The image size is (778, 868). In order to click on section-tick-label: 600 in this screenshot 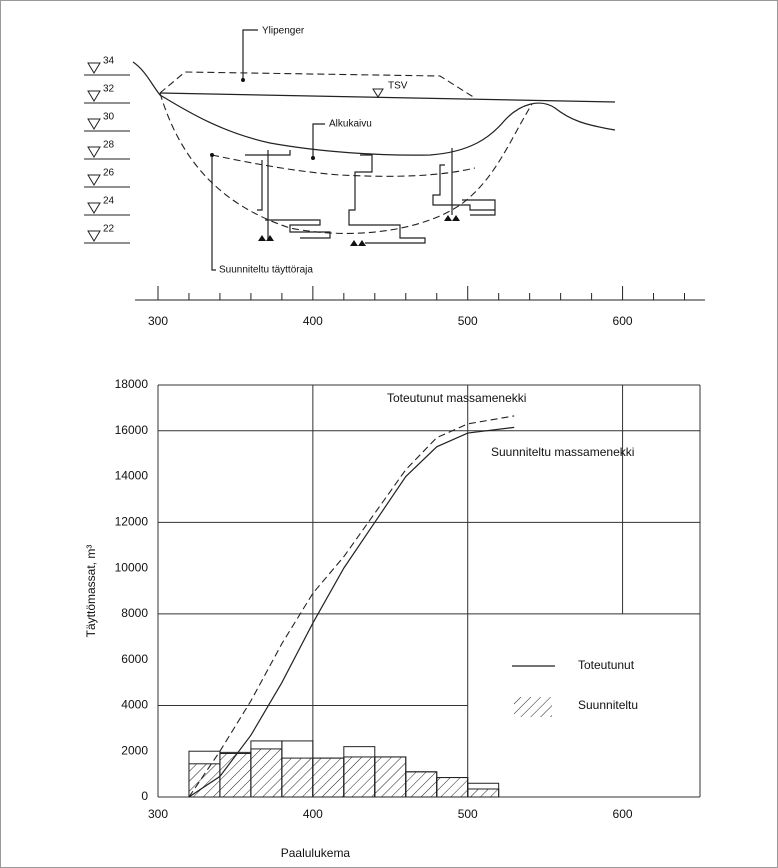, I will do `click(623, 321)`.